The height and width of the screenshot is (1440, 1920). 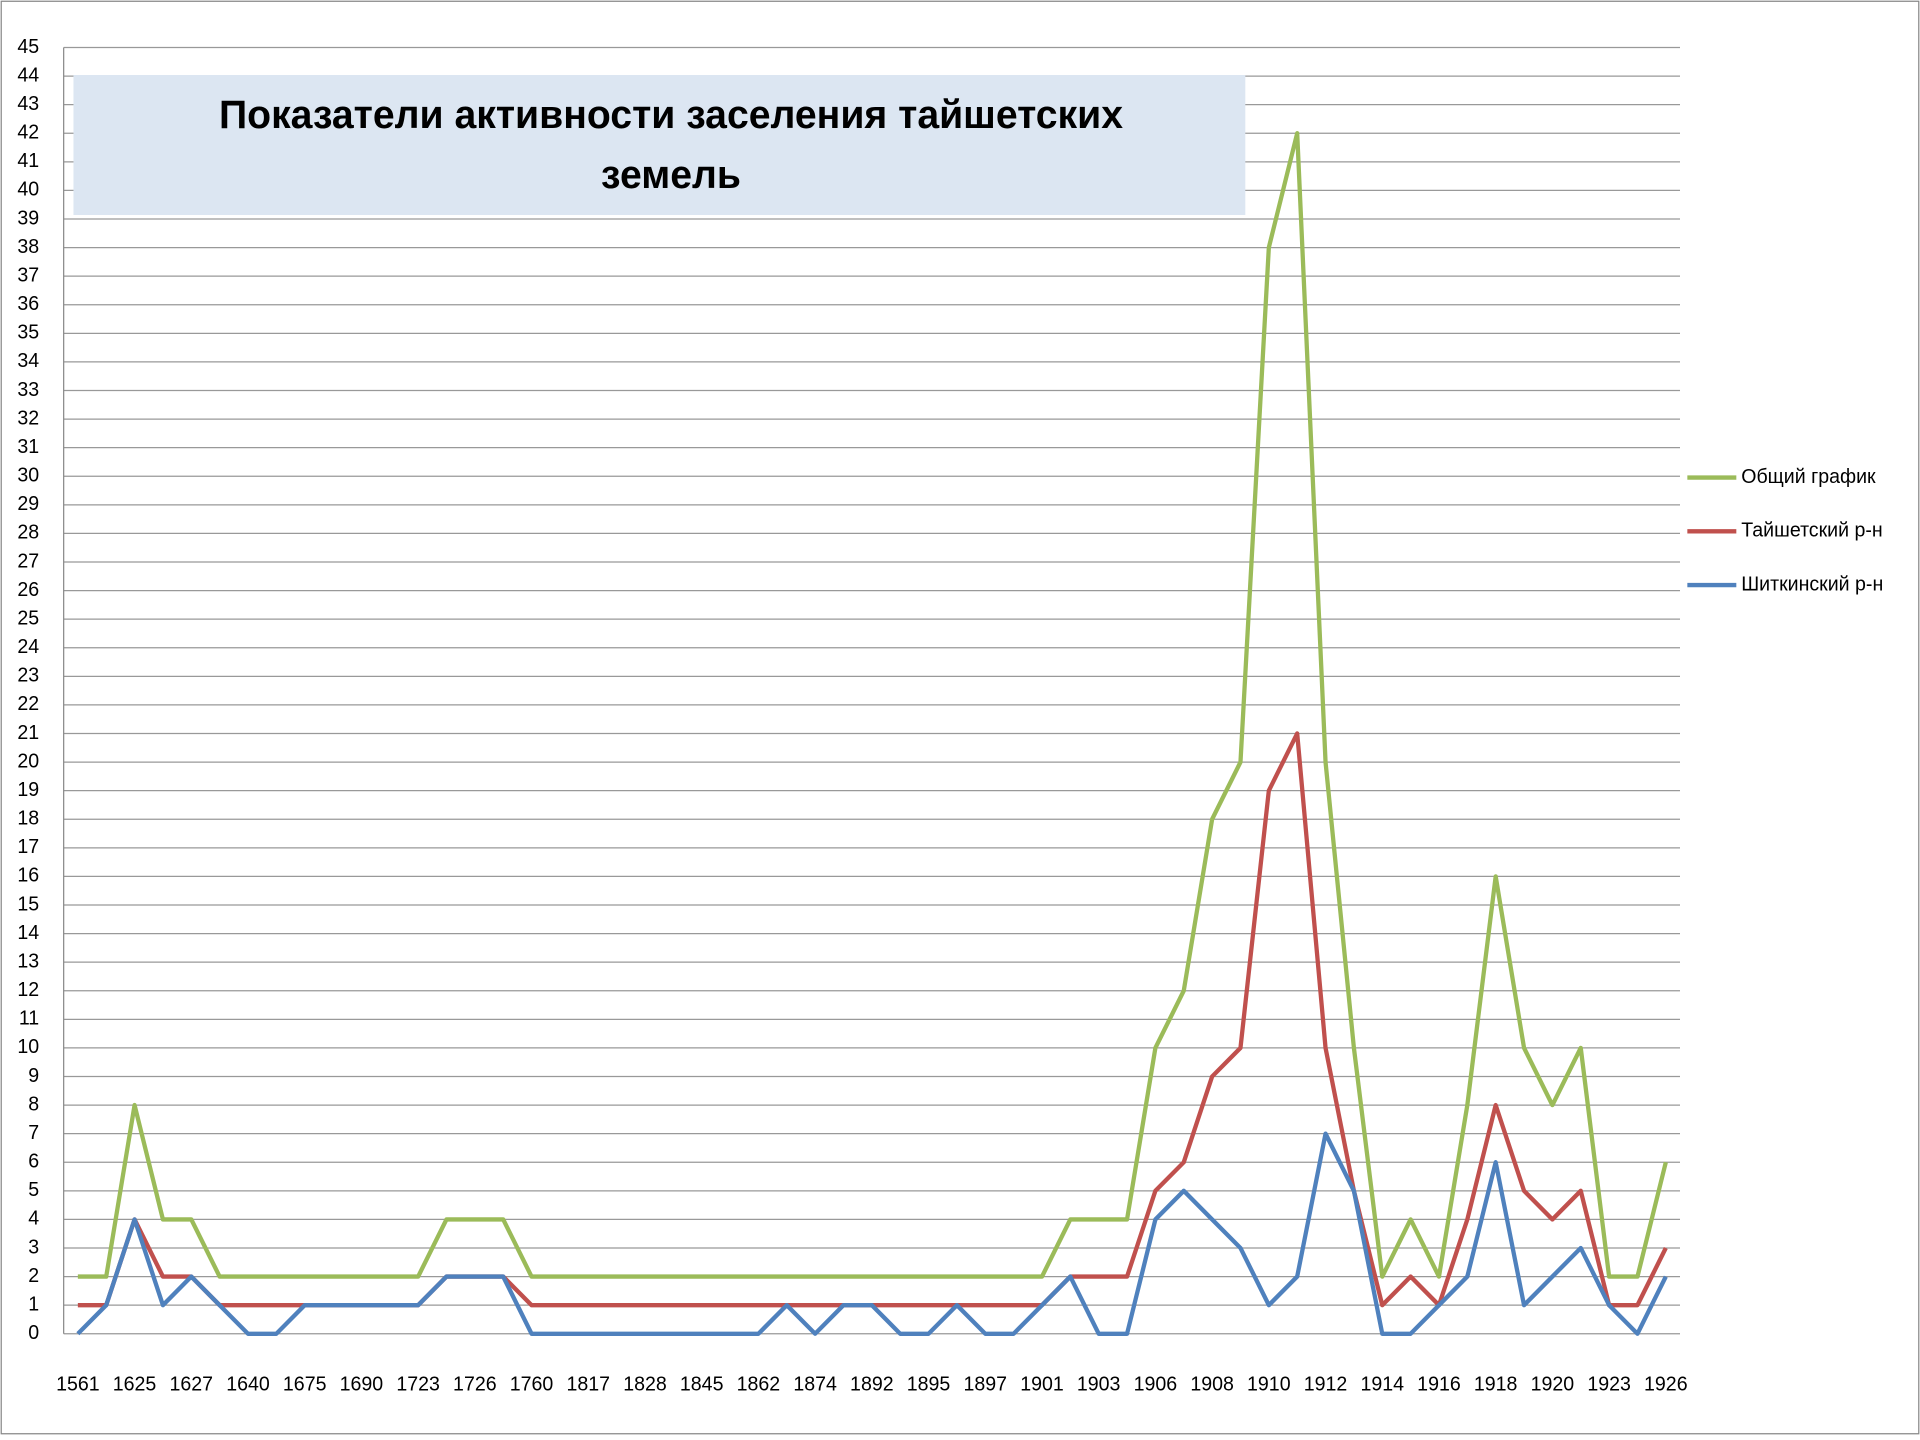 What do you see at coordinates (588, 1384) in the screenshot?
I see `x-tick-label: 1817` at bounding box center [588, 1384].